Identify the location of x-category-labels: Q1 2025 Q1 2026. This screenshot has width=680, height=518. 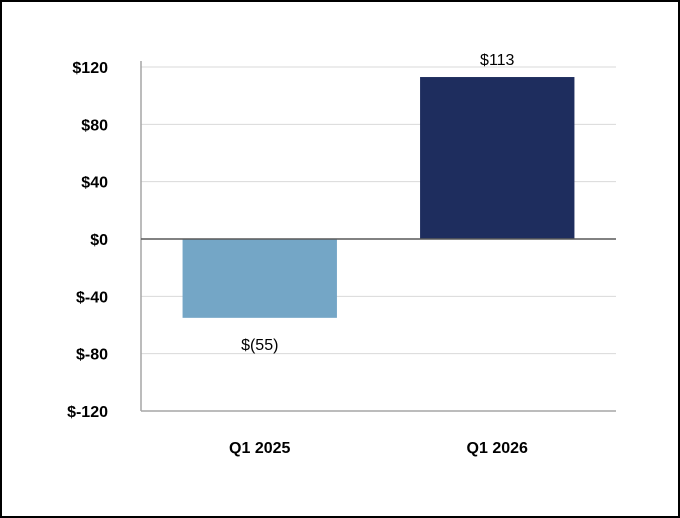
(378, 448).